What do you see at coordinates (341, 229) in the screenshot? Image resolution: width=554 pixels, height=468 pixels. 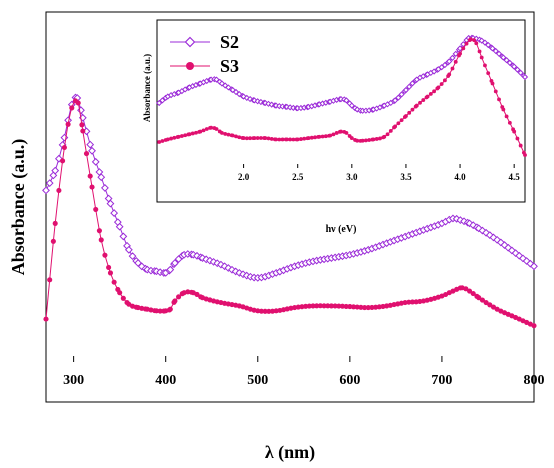 I see `inset-x-axis-label: hν (eV)` at bounding box center [341, 229].